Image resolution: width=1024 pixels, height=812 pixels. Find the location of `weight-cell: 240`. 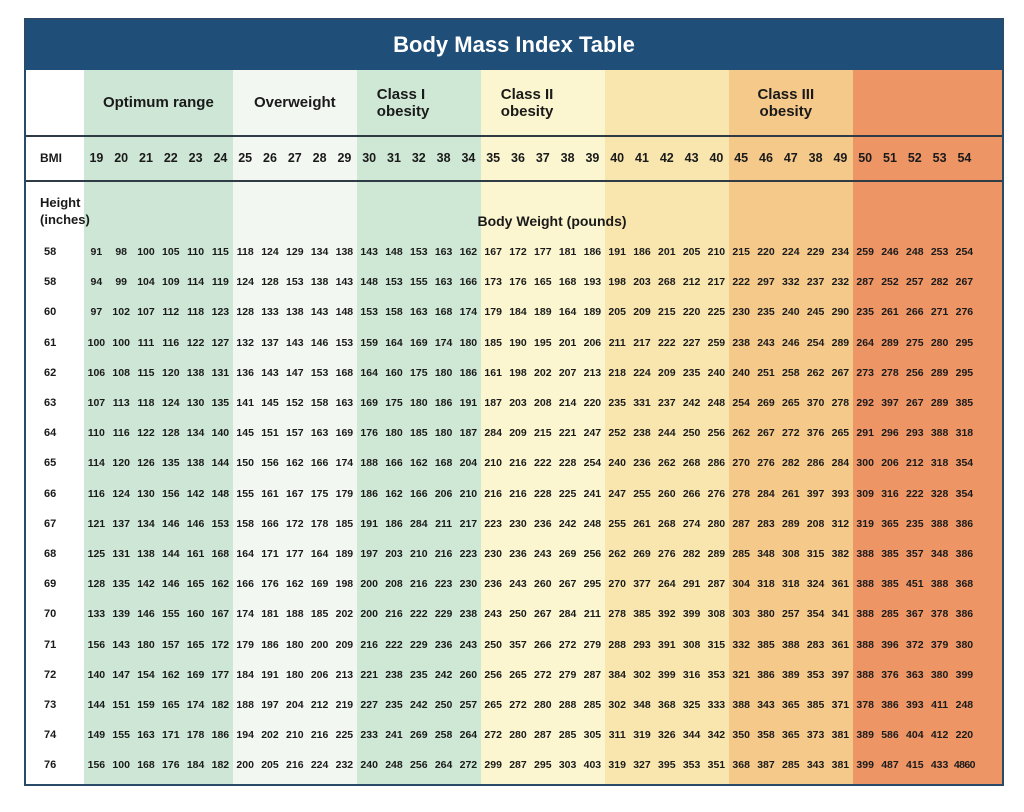

weight-cell: 240 is located at coordinates (617, 463).